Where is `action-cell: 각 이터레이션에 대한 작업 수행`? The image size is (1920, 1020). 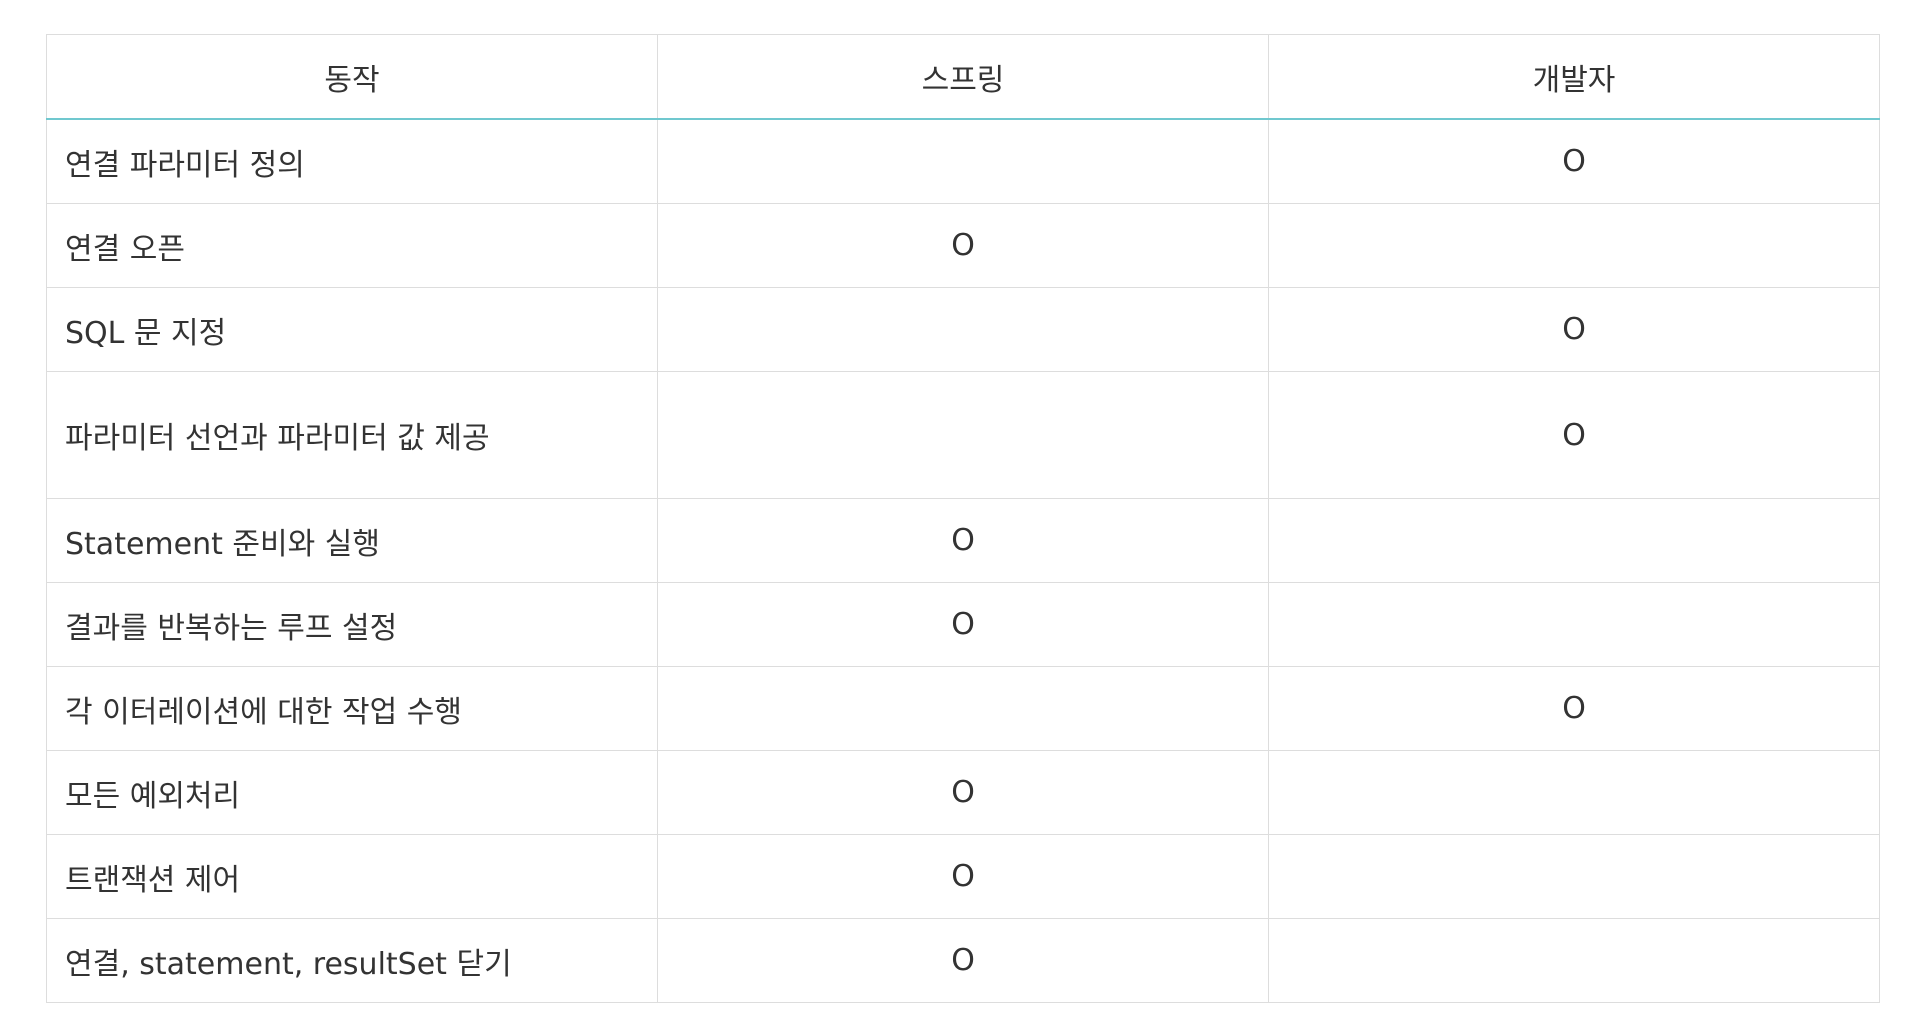 action-cell: 각 이터레이션에 대한 작업 수행 is located at coordinates (352, 708).